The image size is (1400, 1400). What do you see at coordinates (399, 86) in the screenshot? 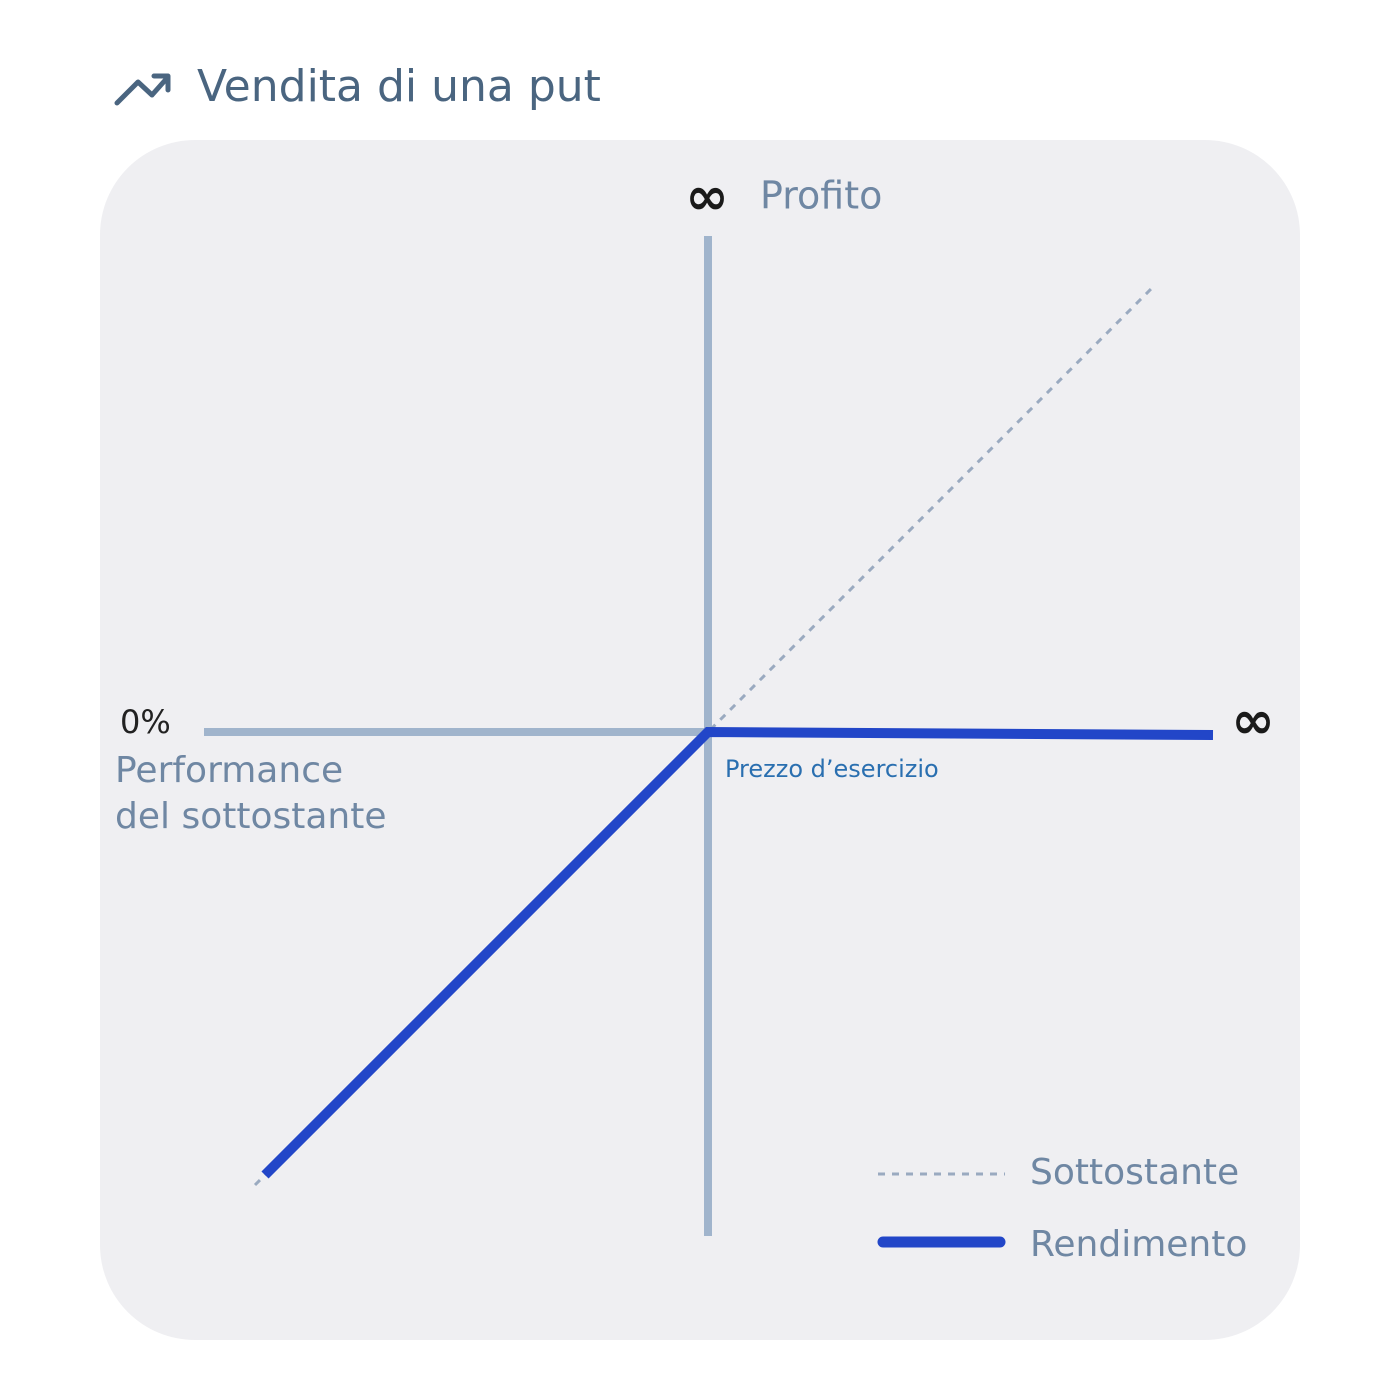
I see `title: Vendita di una put` at bounding box center [399, 86].